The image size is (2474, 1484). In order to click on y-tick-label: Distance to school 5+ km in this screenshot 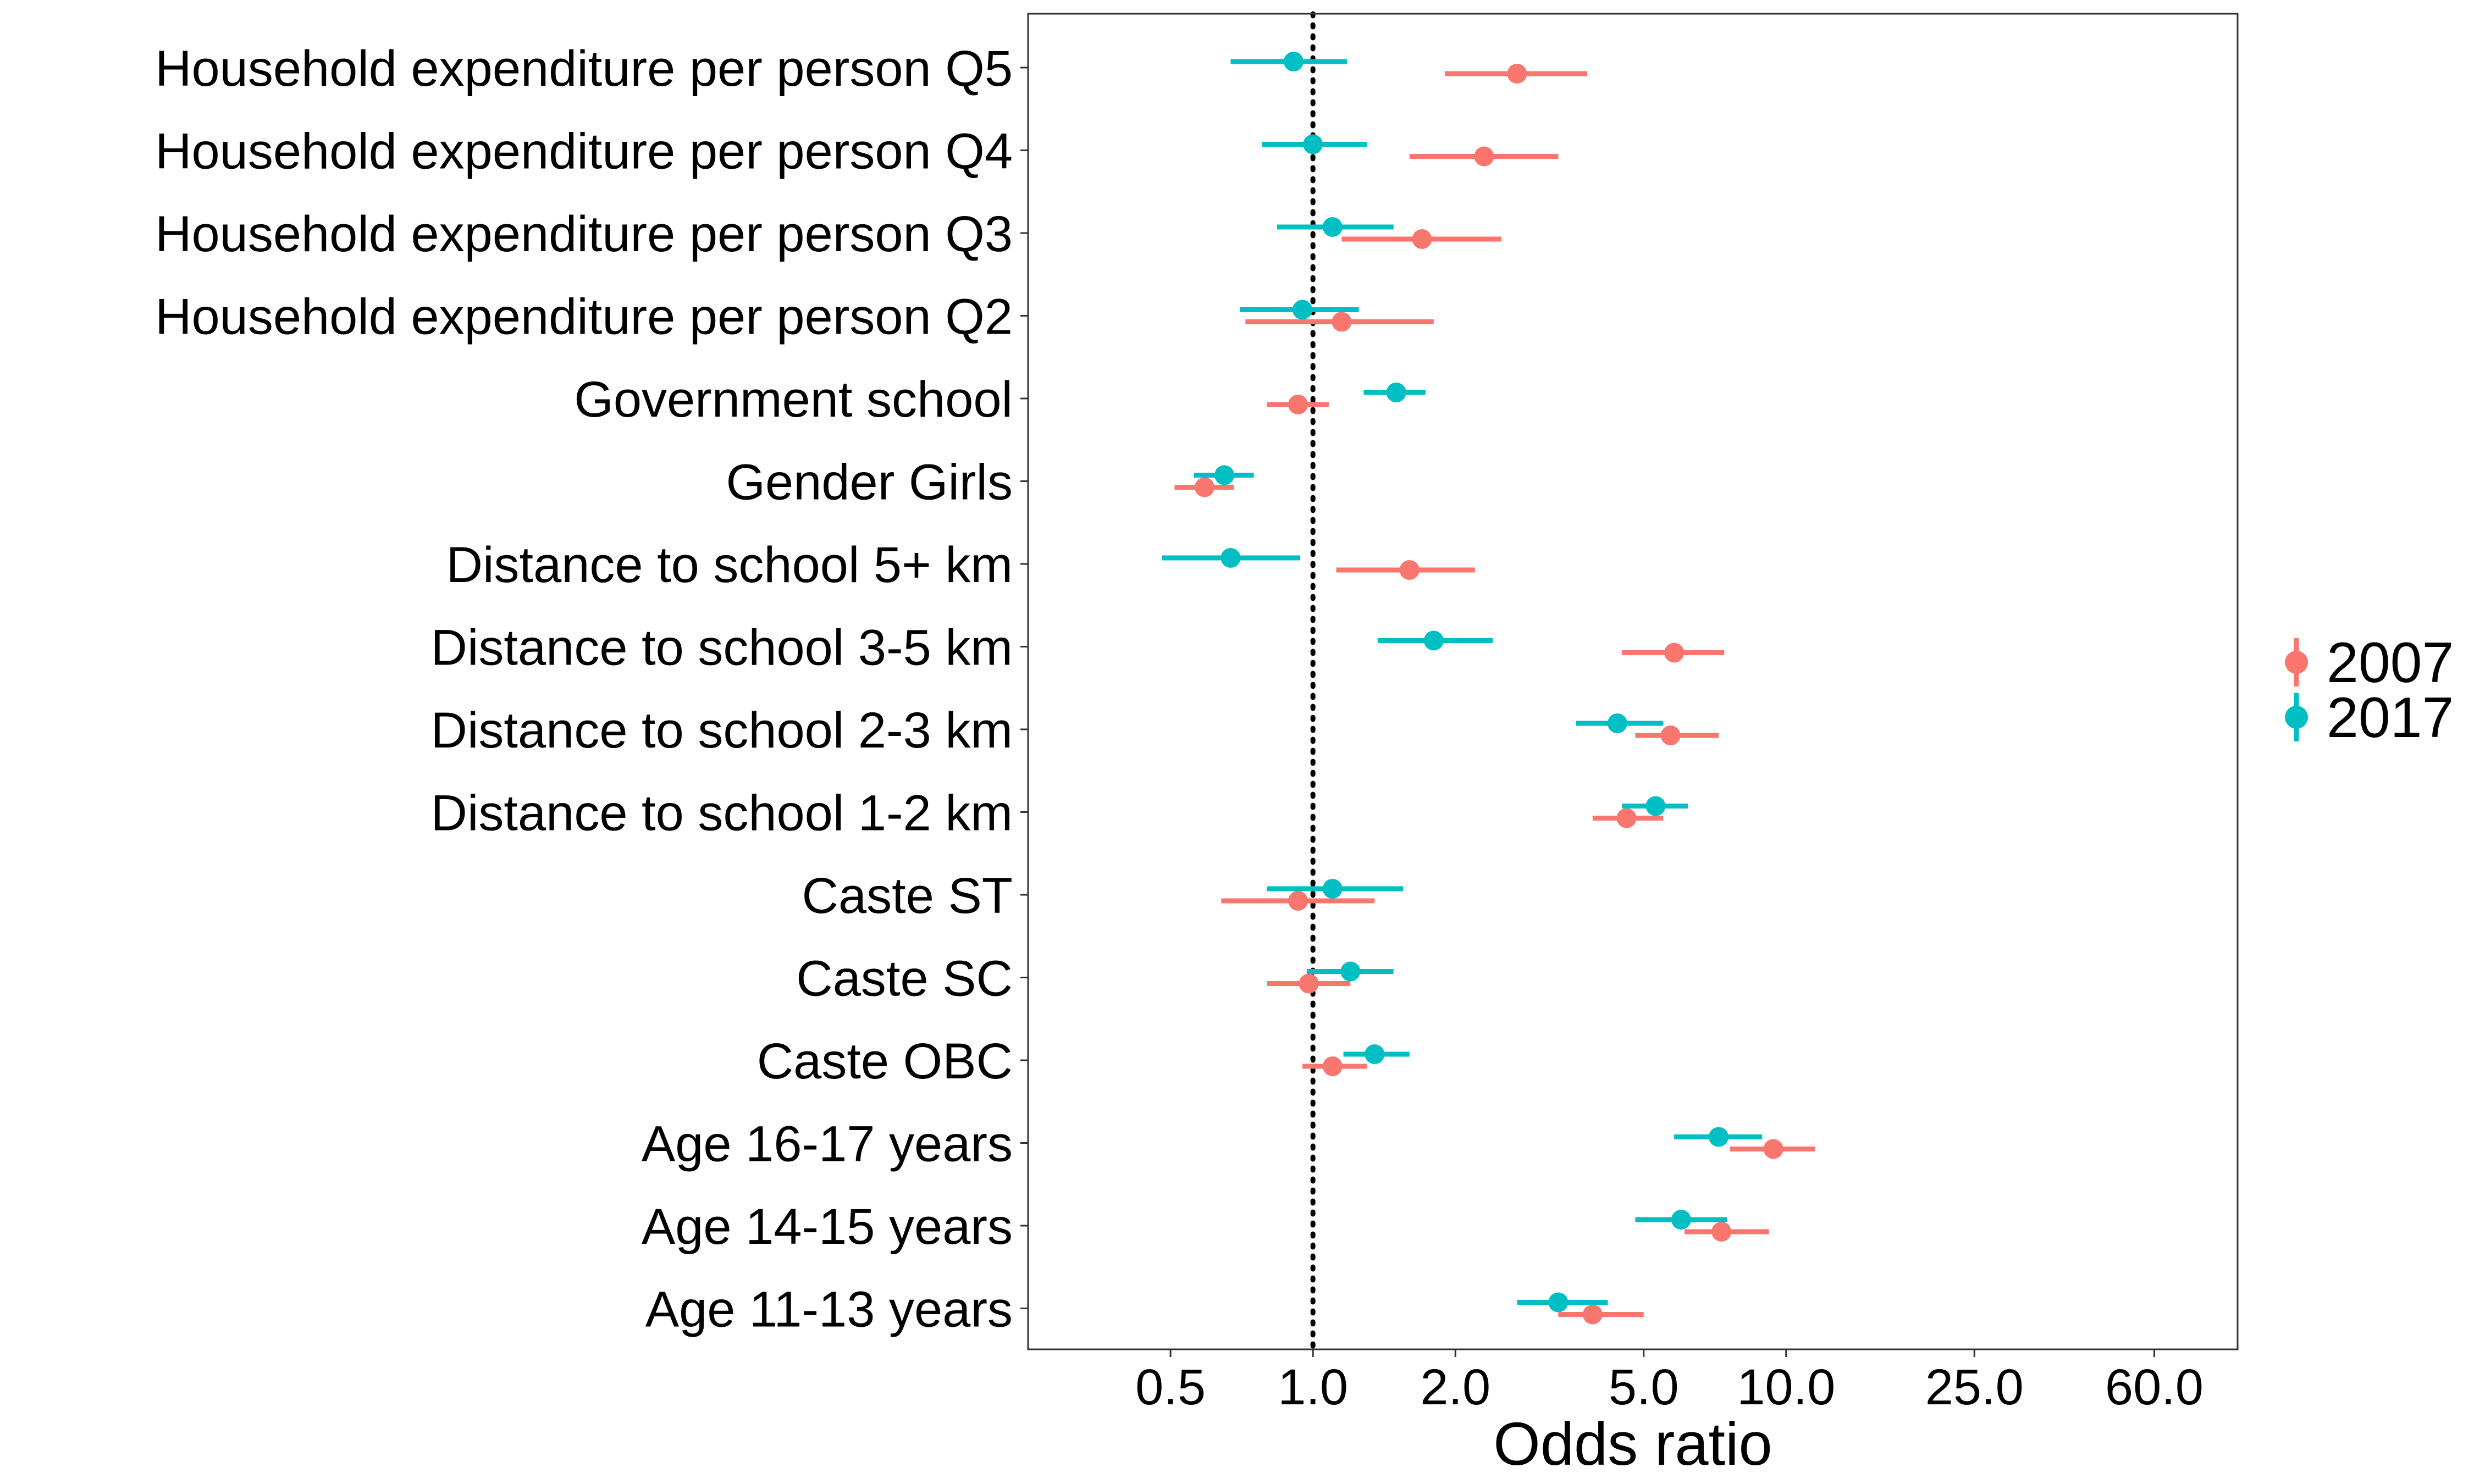, I will do `click(730, 565)`.